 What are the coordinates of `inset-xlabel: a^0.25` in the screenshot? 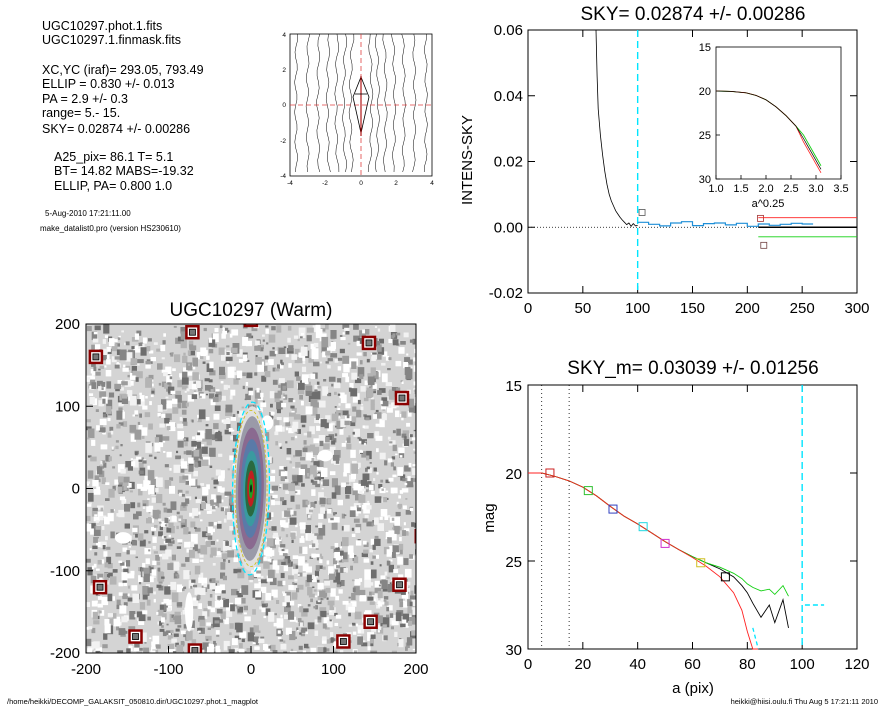 It's located at (768, 204).